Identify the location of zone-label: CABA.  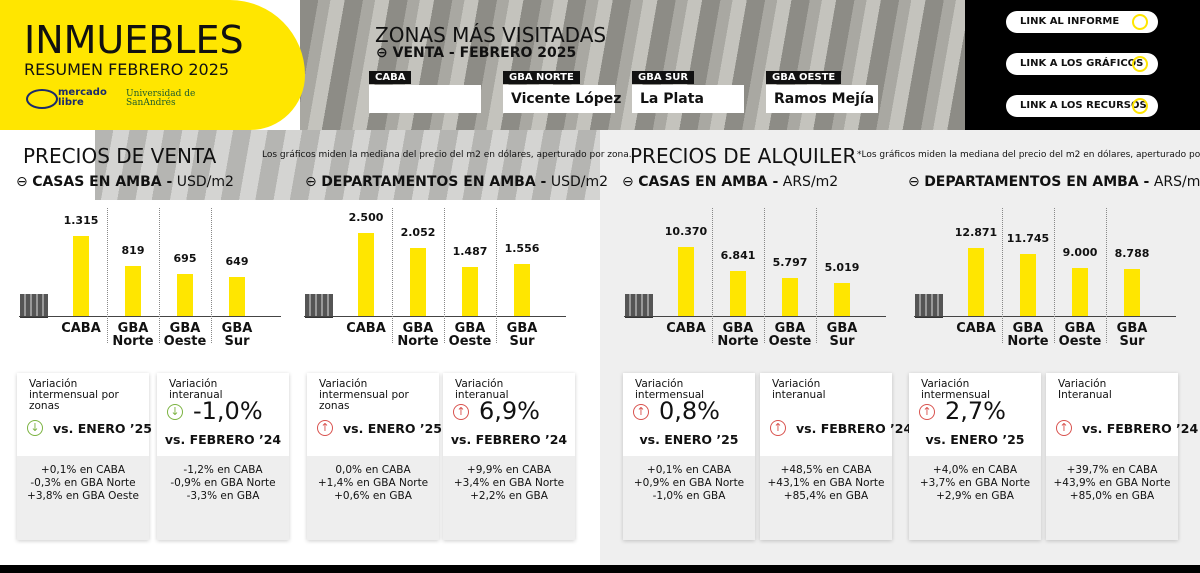
(390, 77).